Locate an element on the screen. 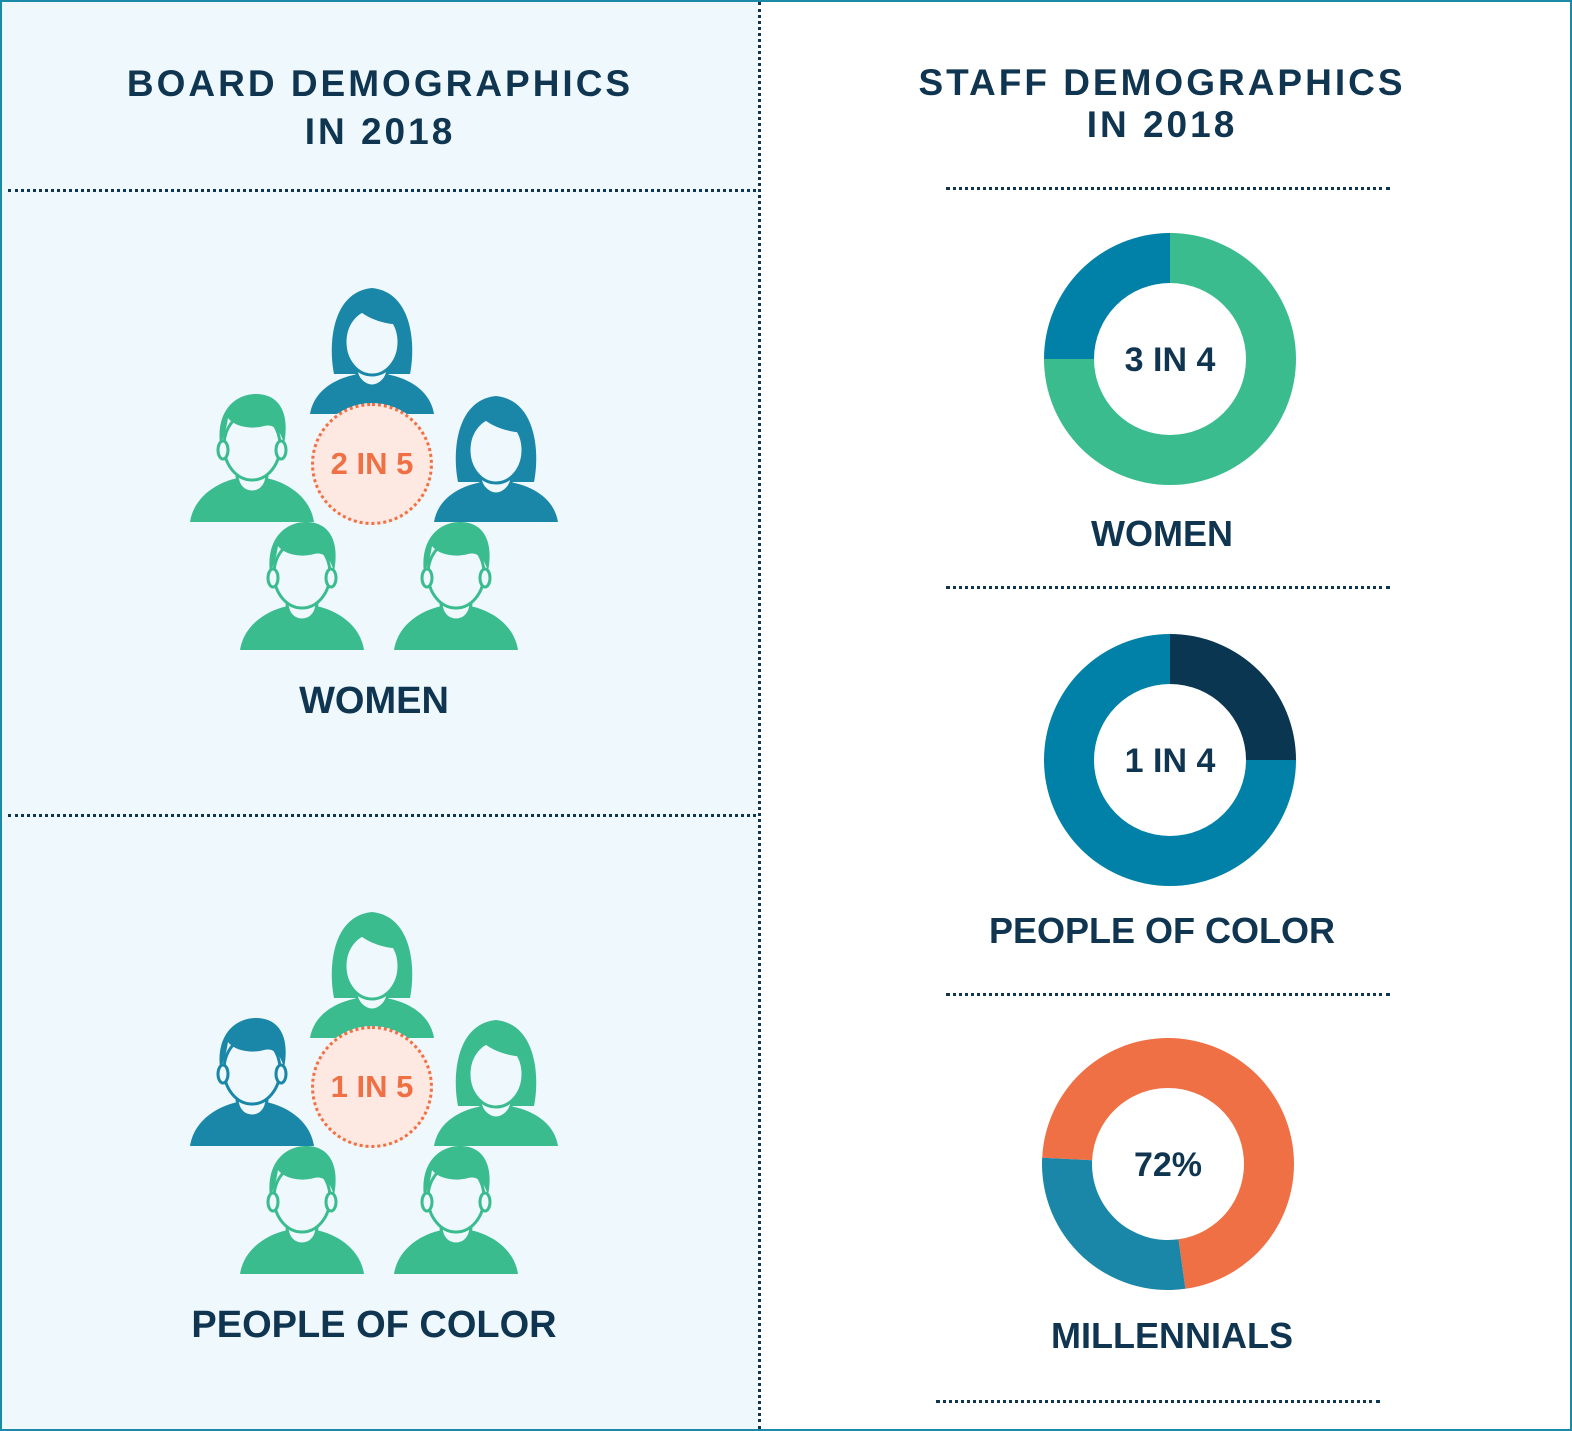  donut-center-label: 1 IN 4 is located at coordinates (1170, 761).